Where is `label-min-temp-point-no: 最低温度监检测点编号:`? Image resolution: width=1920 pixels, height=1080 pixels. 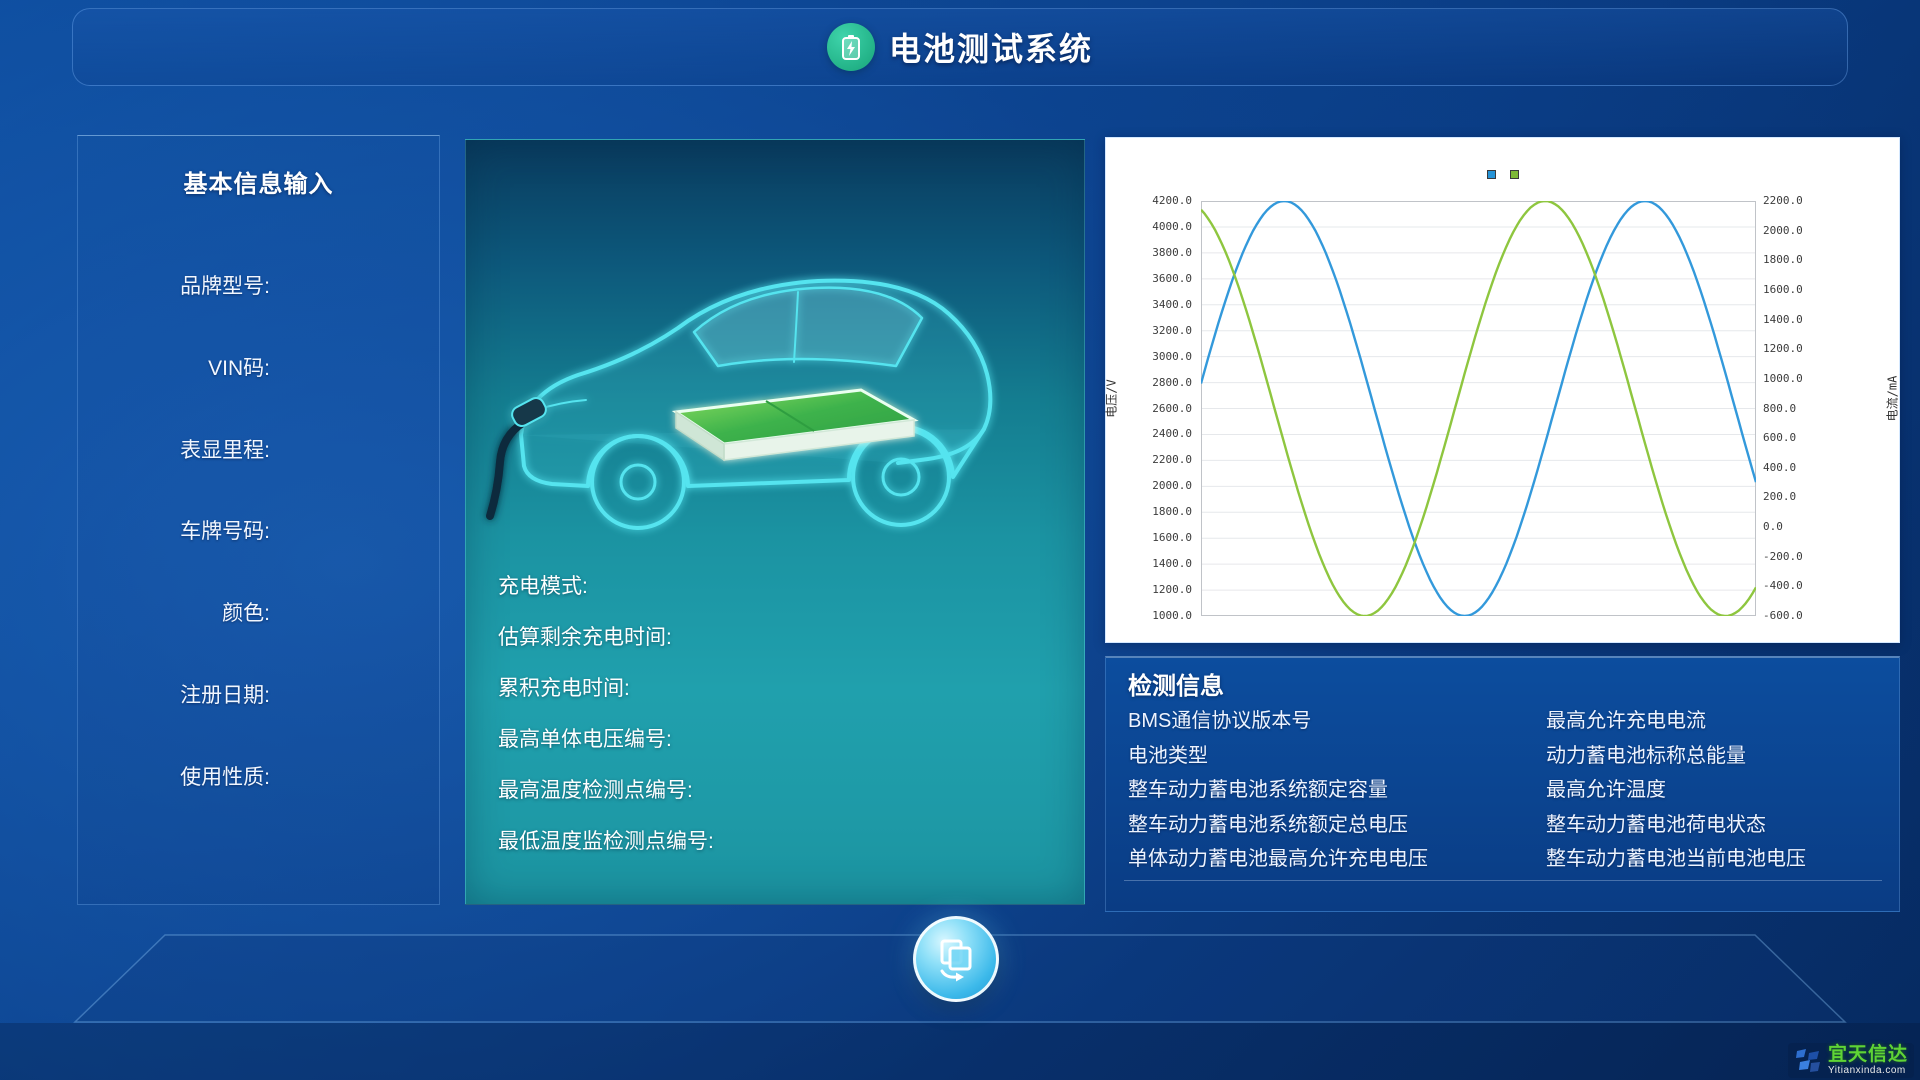
label-min-temp-point-no: 最低温度监检测点编号: is located at coordinates (606, 841).